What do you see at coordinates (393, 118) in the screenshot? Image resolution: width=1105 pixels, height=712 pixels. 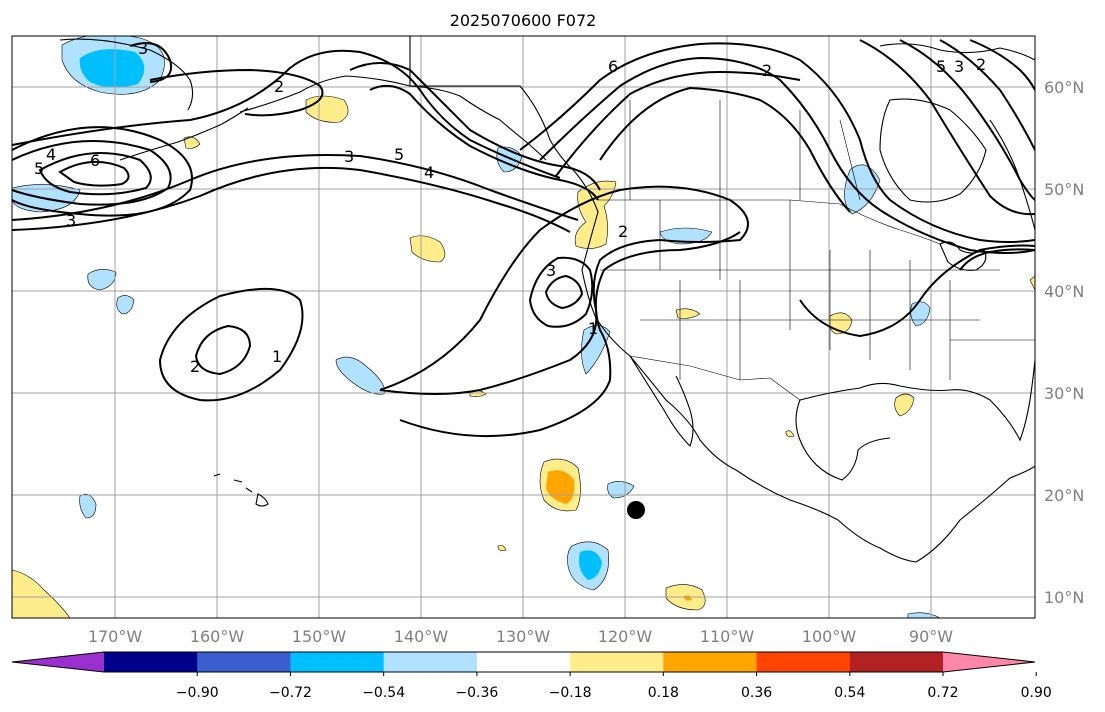 I see `coastline-alaska` at bounding box center [393, 118].